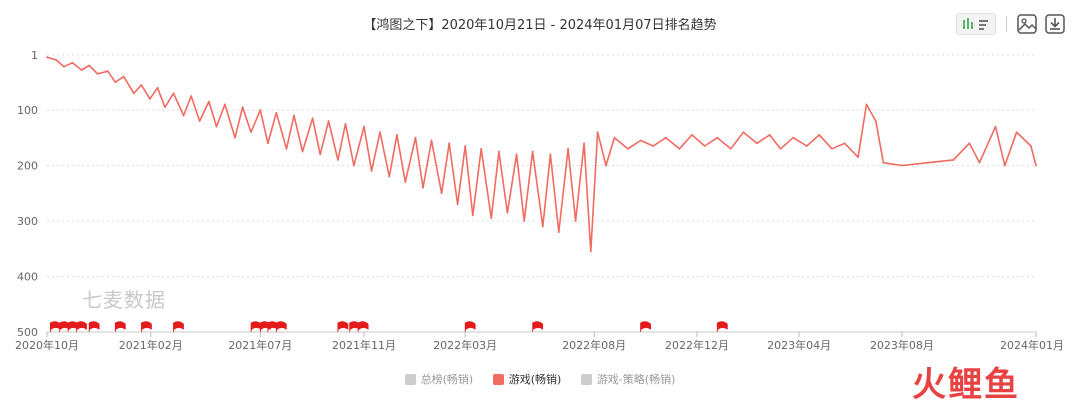 The width and height of the screenshot is (1080, 406). What do you see at coordinates (438, 379) in the screenshot?
I see `legend-item-total: 总榜(畅销)` at bounding box center [438, 379].